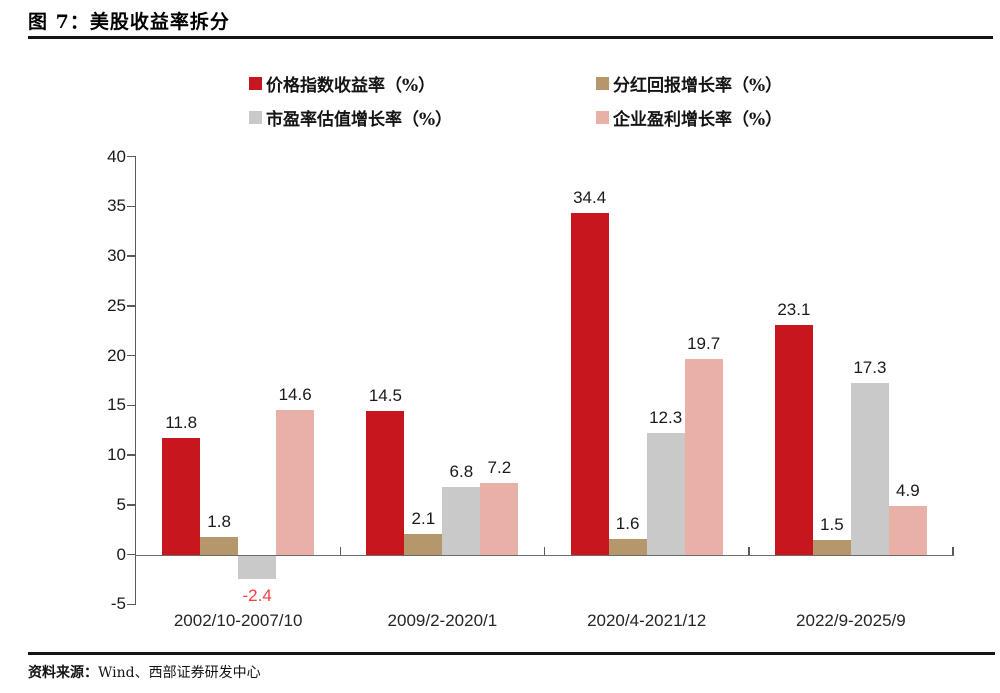  Describe the element at coordinates (63, 673) in the screenshot. I see `source-label: 资料来源：` at that location.